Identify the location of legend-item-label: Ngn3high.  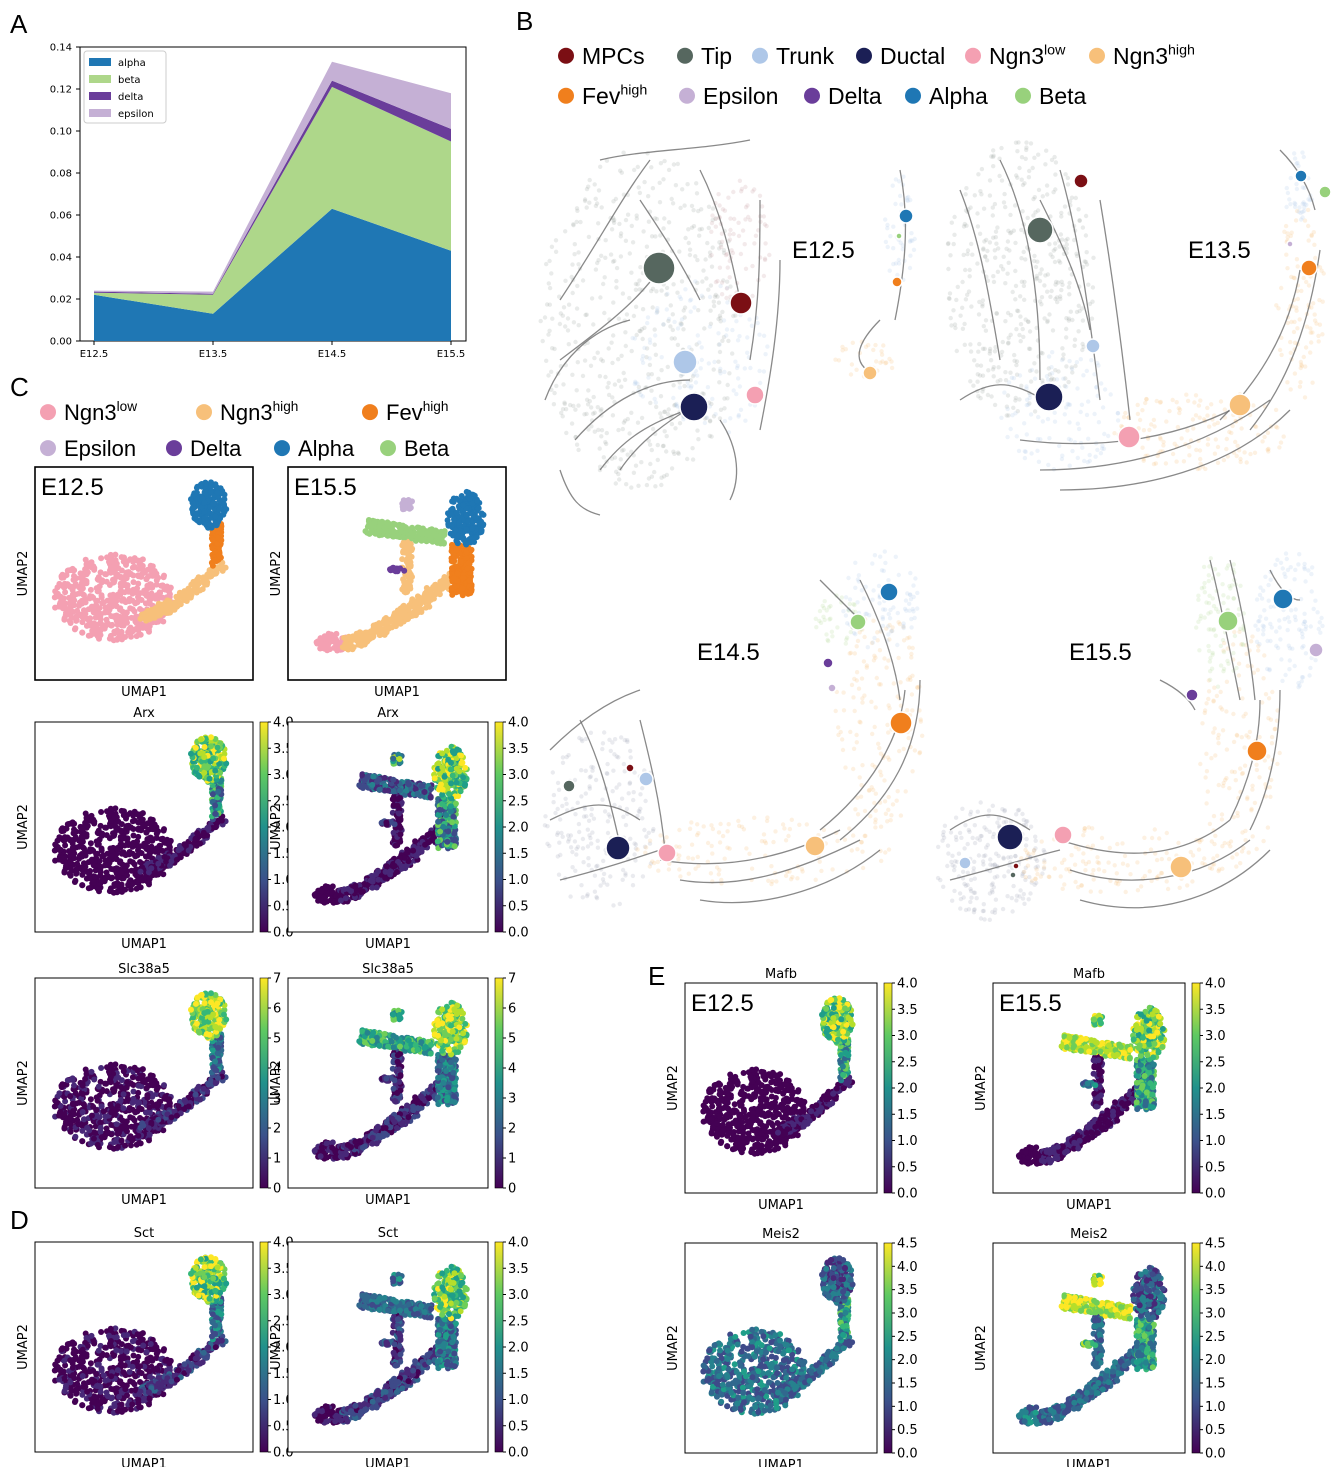
(1154, 55).